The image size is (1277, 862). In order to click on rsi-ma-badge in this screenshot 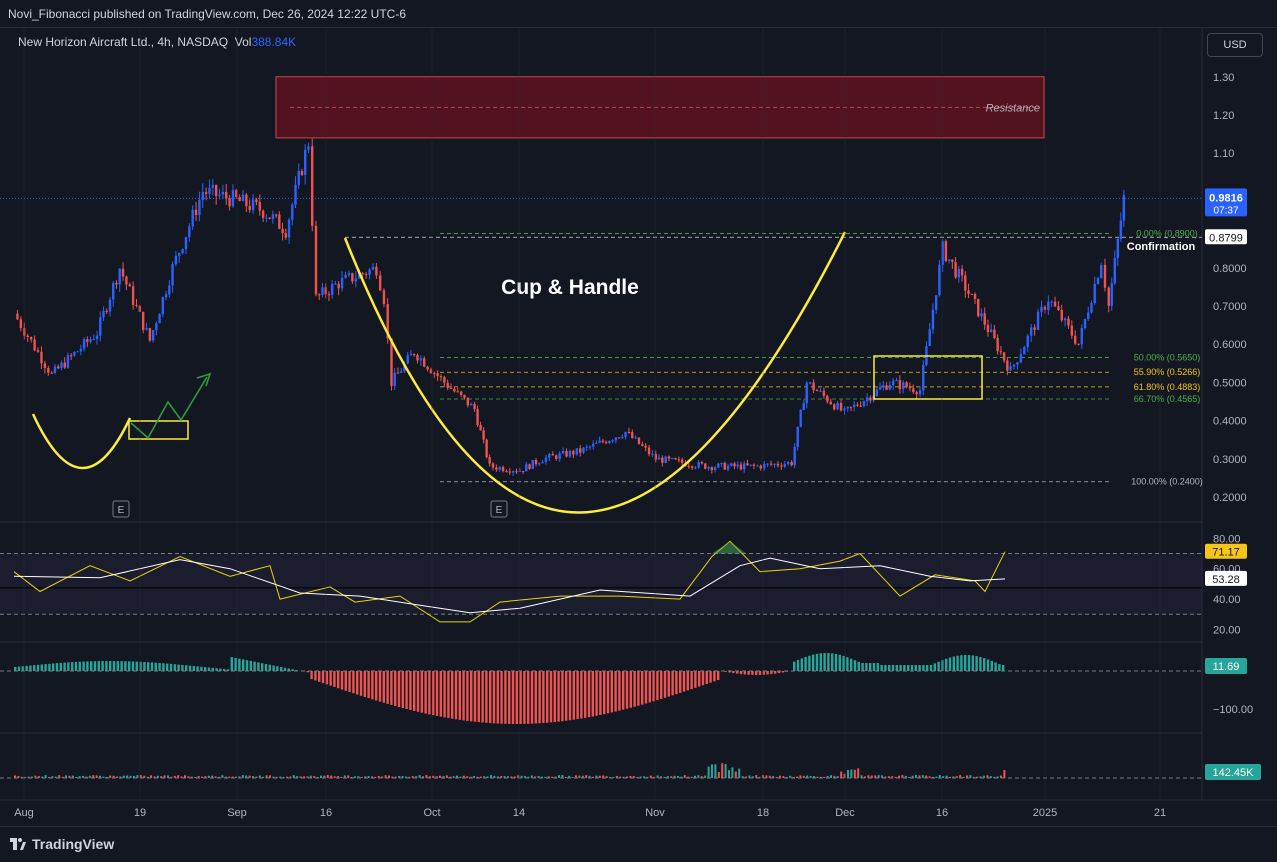, I will do `click(1226, 578)`.